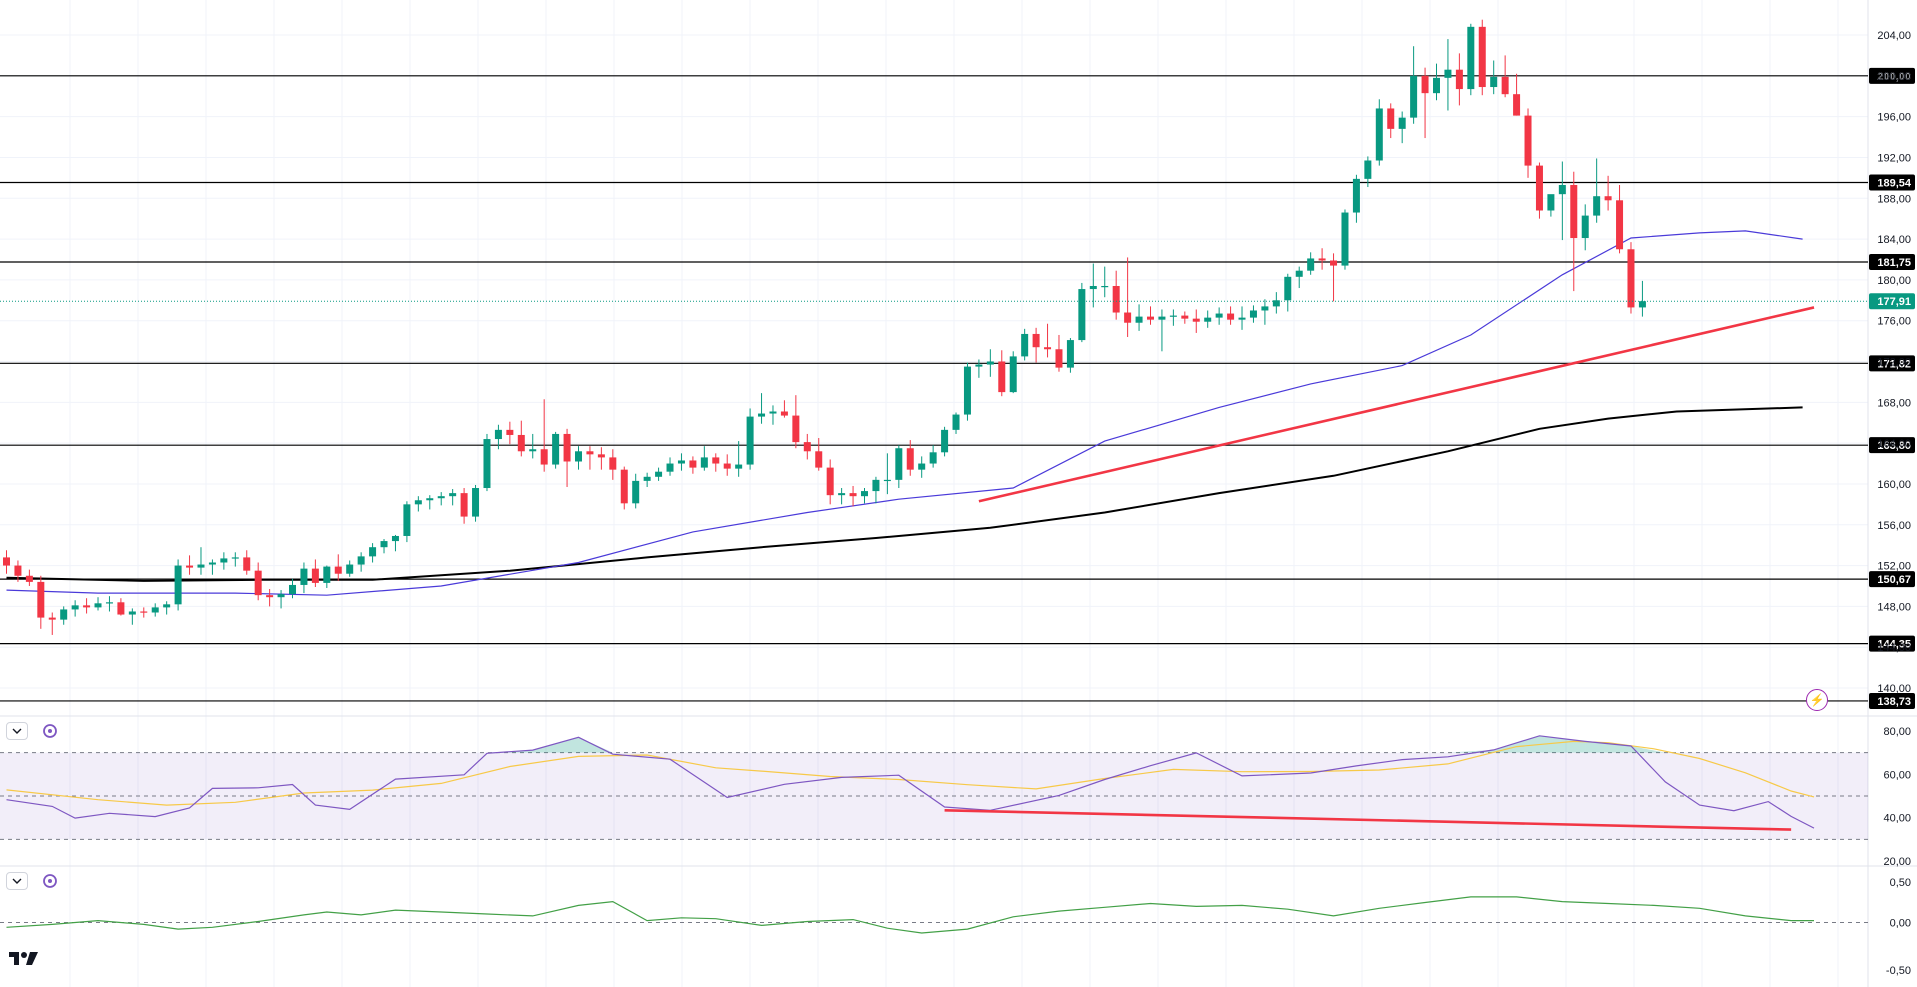 The height and width of the screenshot is (987, 1917). I want to click on rsi-refresh-button, so click(50, 731).